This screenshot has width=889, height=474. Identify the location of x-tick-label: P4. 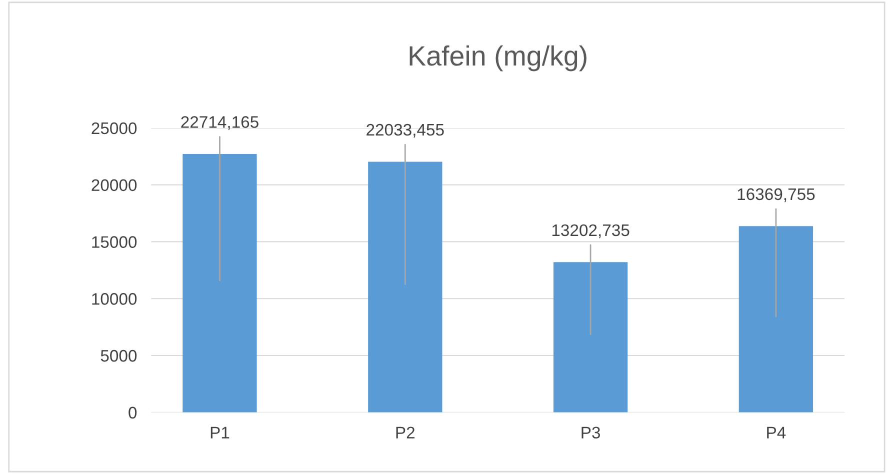
(776, 432).